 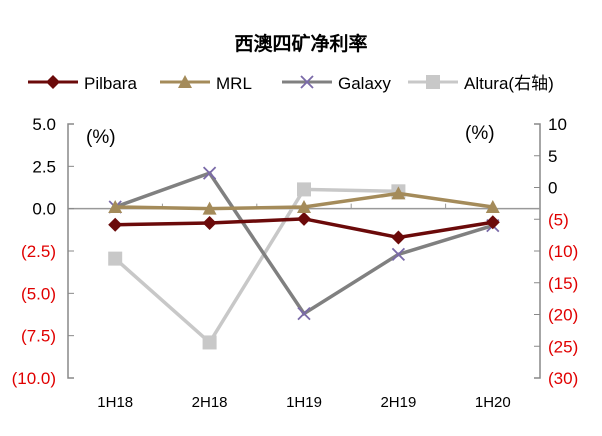 What do you see at coordinates (38, 293) in the screenshot?
I see `left-tick-label: (5.0)` at bounding box center [38, 293].